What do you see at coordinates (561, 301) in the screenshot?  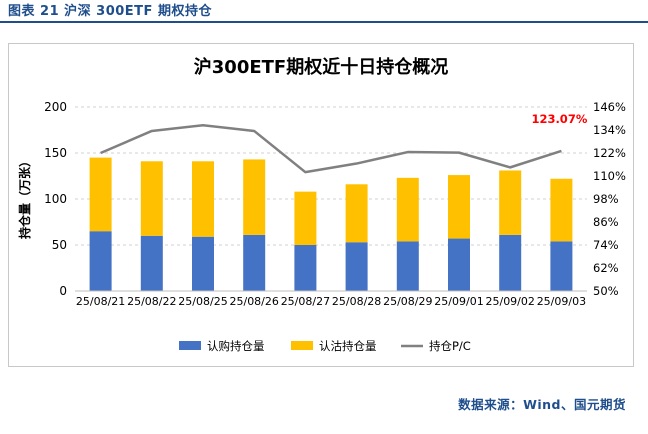 I see `x-tick-label: 25/09/03` at bounding box center [561, 301].